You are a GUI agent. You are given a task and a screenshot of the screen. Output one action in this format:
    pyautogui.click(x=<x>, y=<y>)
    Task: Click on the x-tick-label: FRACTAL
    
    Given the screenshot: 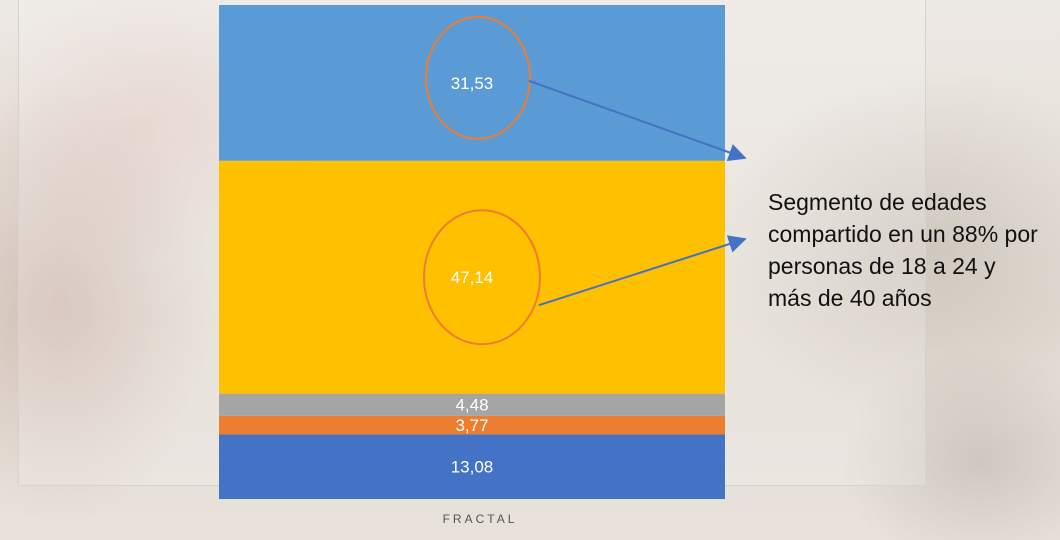 What is the action you would take?
    pyautogui.click(x=480, y=519)
    